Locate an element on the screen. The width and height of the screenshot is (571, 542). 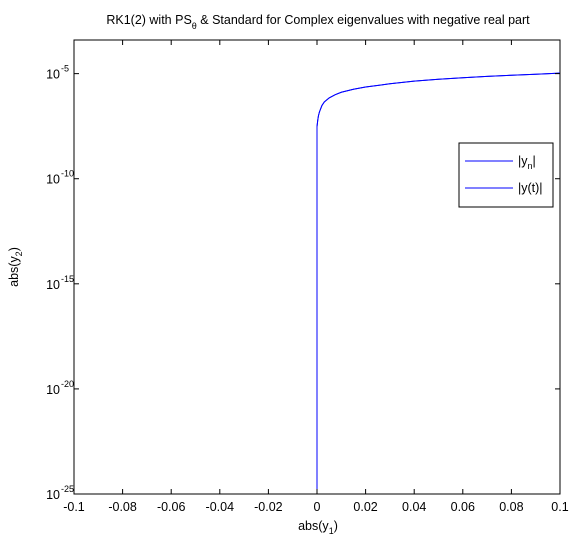
legend: |yn| |y(t)| is located at coordinates (506, 175).